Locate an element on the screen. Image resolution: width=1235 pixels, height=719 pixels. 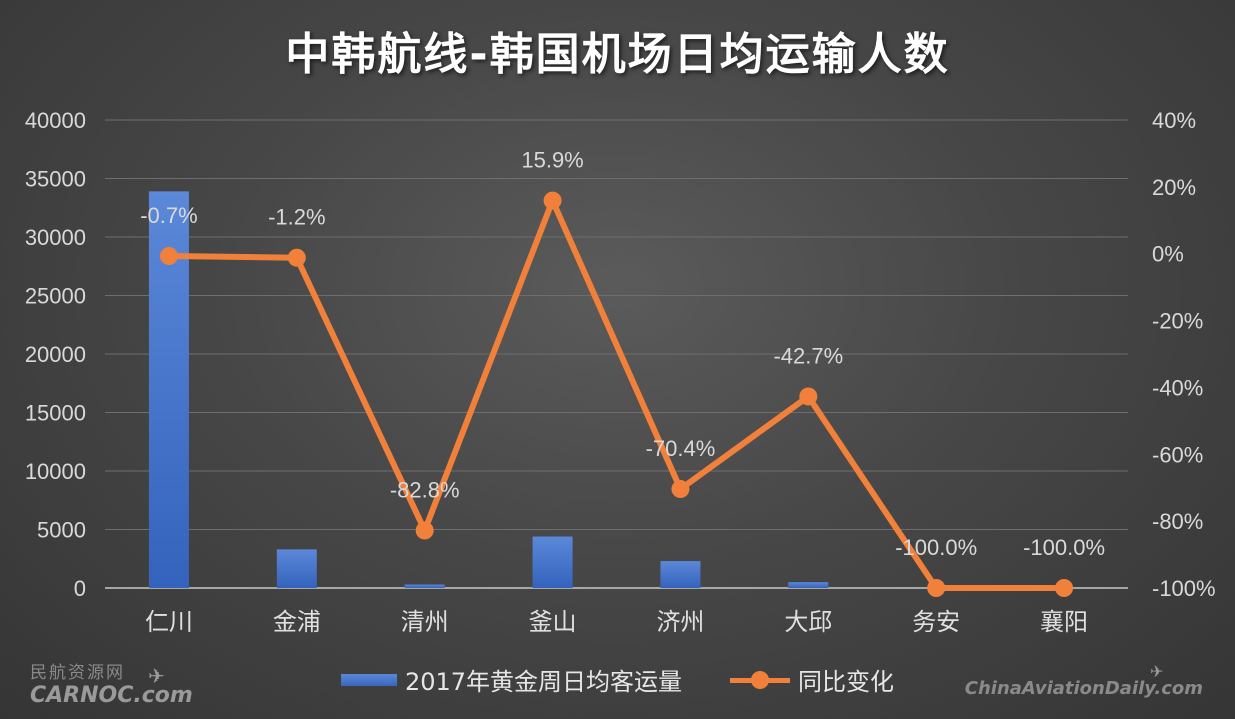
x-tick-label: 济州 is located at coordinates (680, 622).